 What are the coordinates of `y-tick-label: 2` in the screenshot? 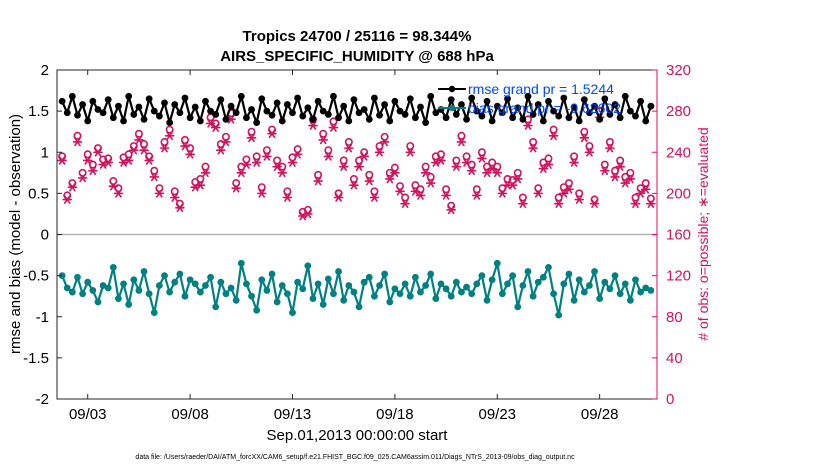 It's located at (45, 70).